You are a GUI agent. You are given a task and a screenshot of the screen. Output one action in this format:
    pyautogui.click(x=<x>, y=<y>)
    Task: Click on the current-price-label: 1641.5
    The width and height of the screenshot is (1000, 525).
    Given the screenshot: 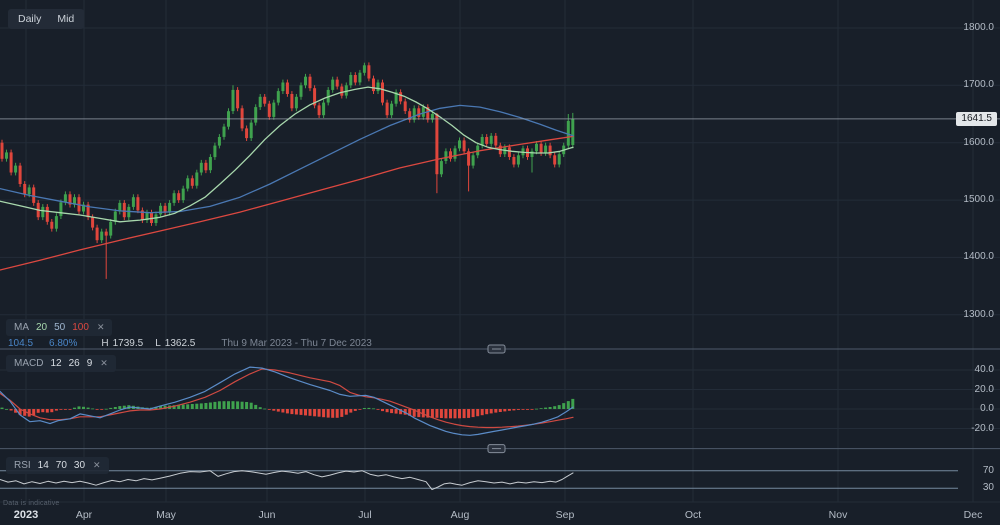 What is the action you would take?
    pyautogui.click(x=976, y=119)
    